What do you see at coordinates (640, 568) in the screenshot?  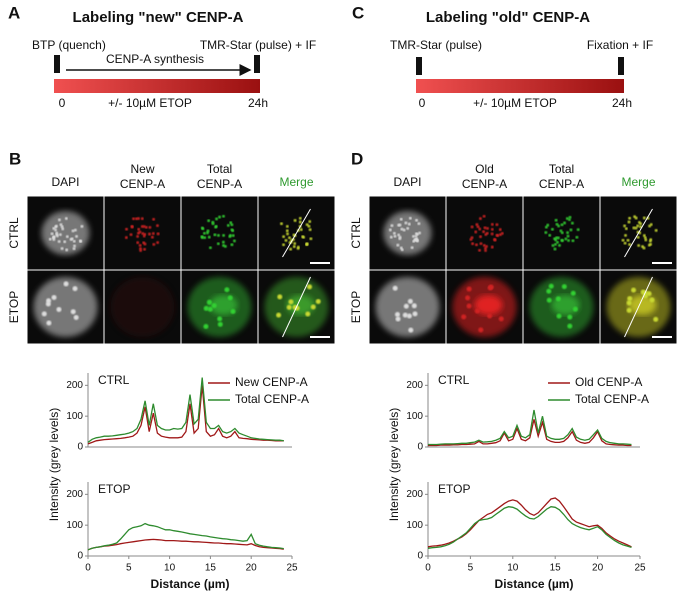 I see `x-tick-label: 25` at bounding box center [640, 568].